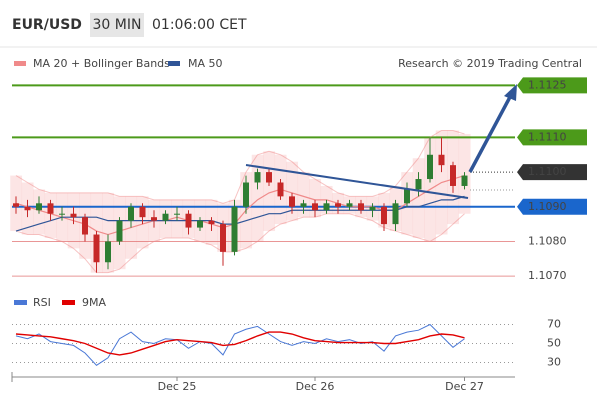 The width and height of the screenshot is (597, 411). What do you see at coordinates (490, 63) in the screenshot?
I see `source: Research © 2019 Trading Central` at bounding box center [490, 63].